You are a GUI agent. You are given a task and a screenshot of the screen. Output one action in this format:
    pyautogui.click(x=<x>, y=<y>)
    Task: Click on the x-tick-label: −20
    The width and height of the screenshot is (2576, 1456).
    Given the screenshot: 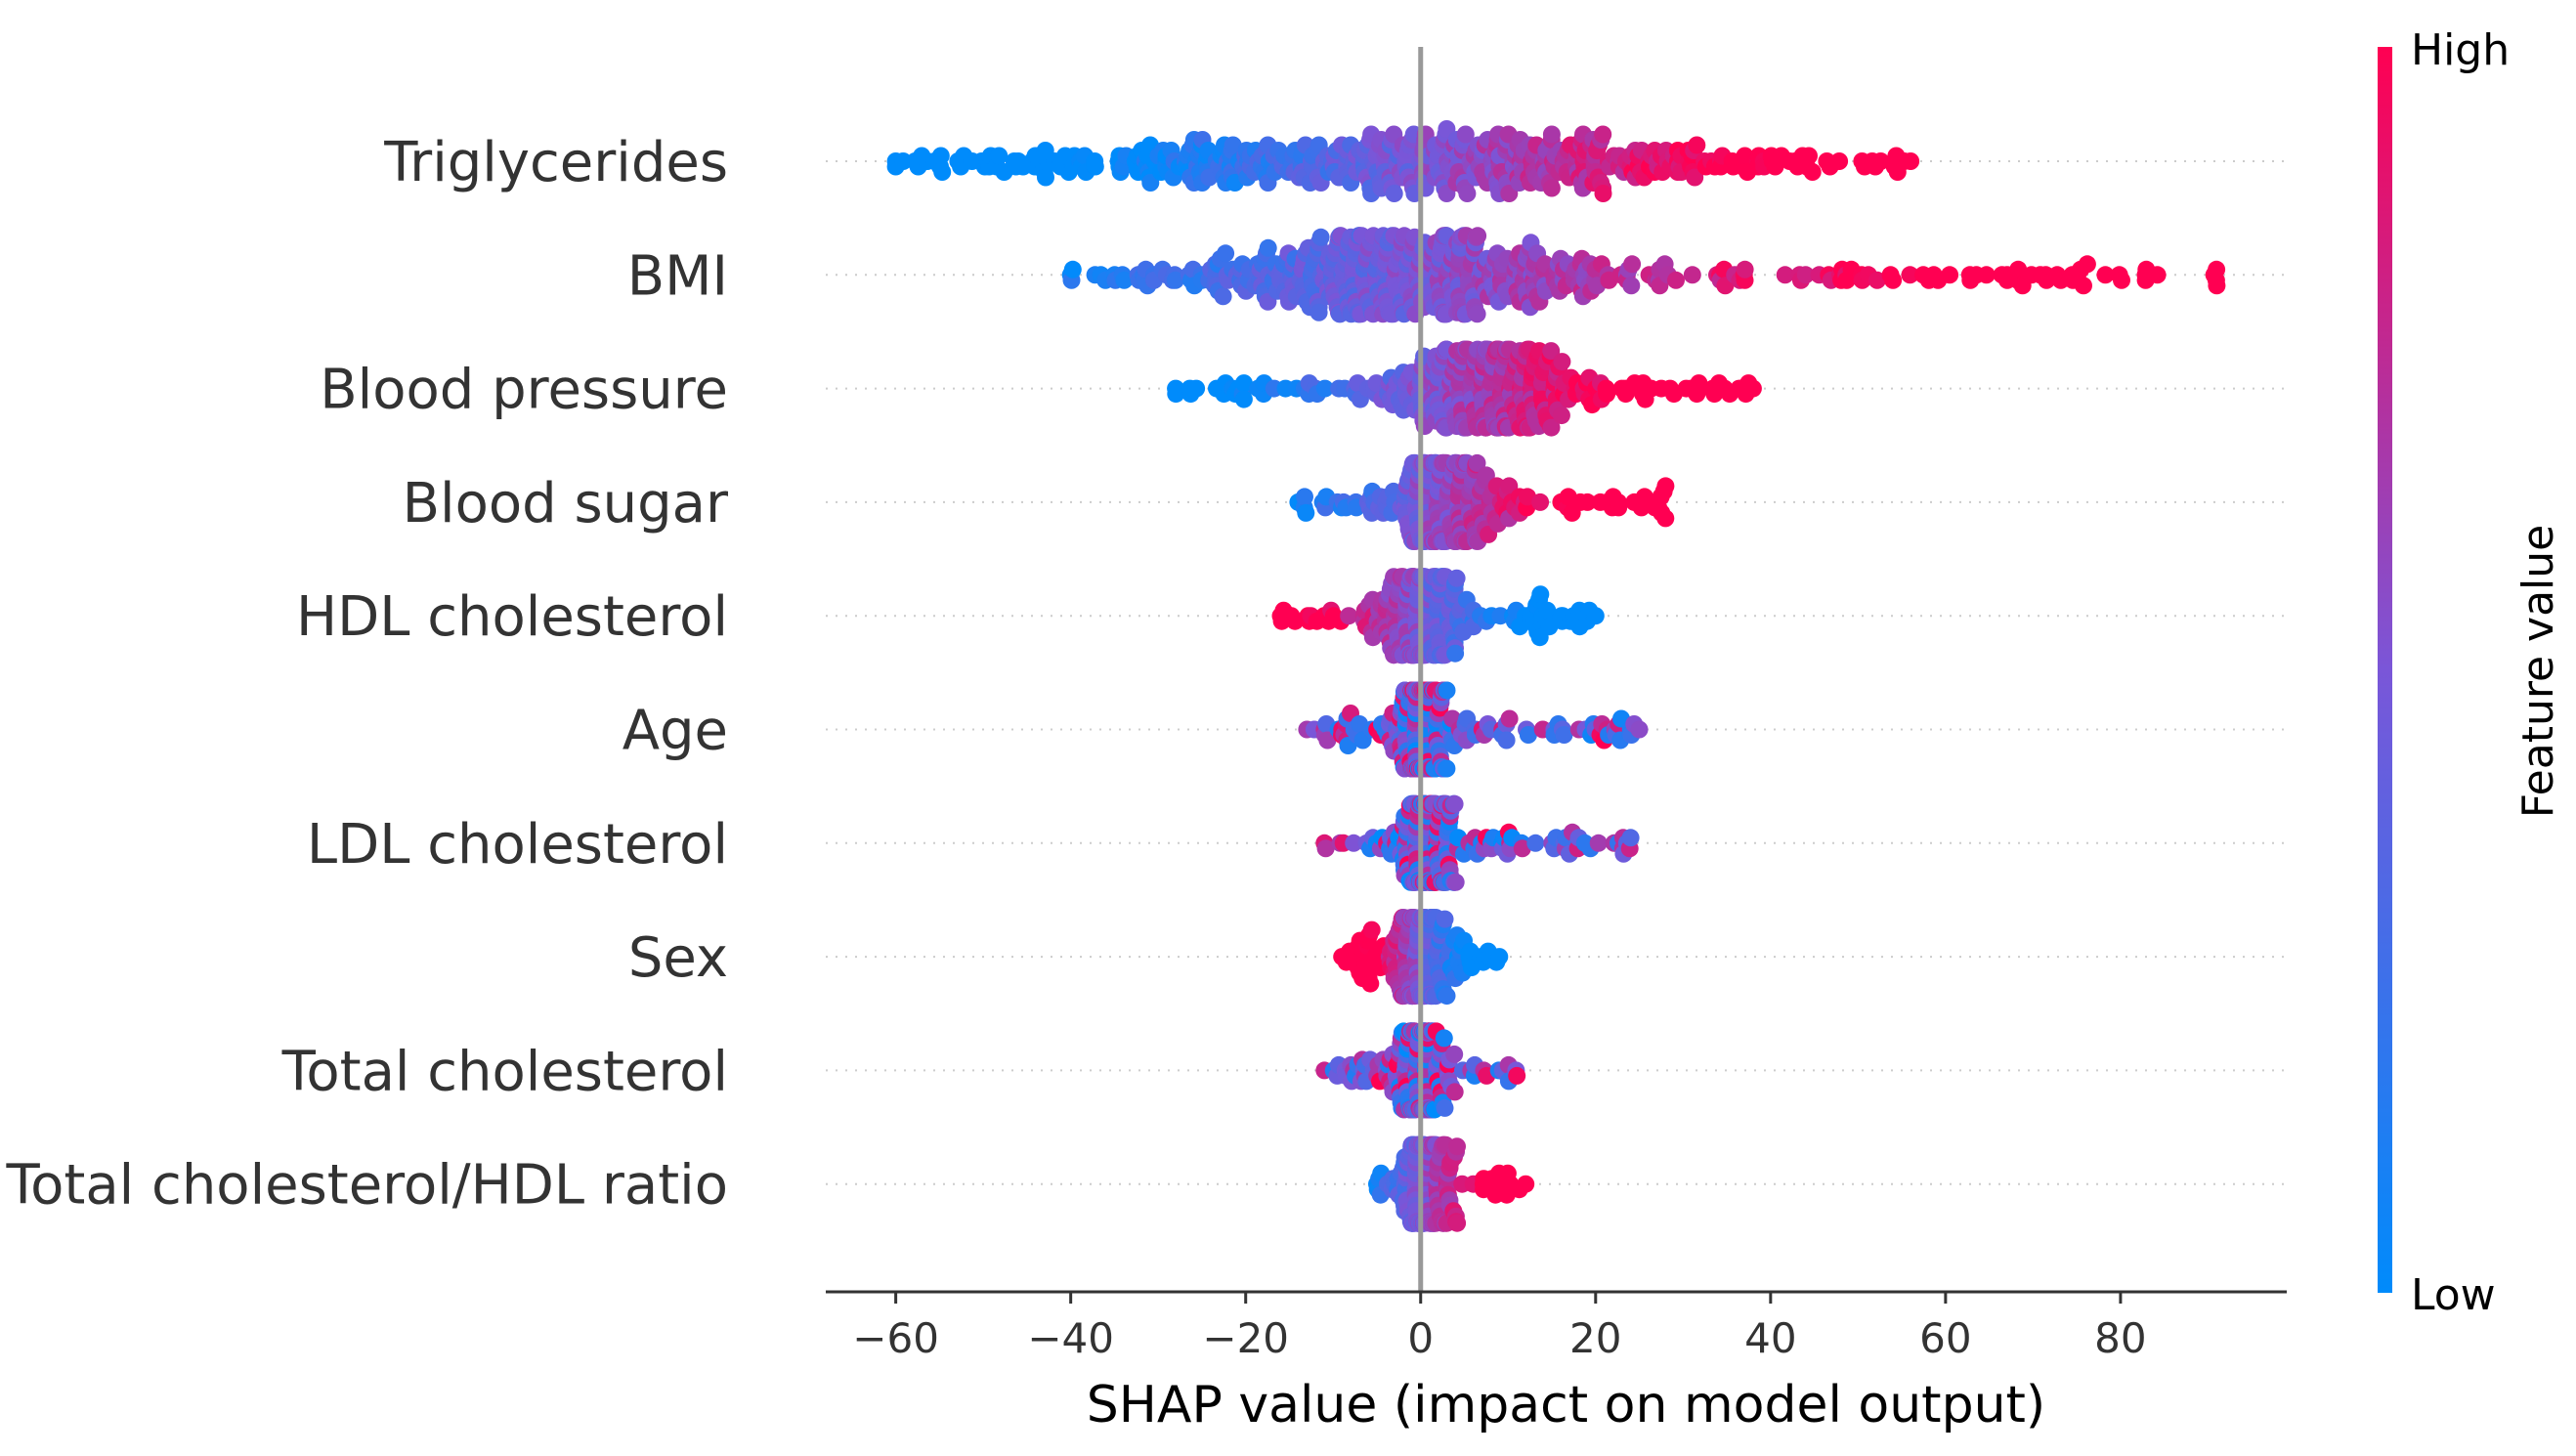 What is the action you would take?
    pyautogui.click(x=1246, y=1338)
    